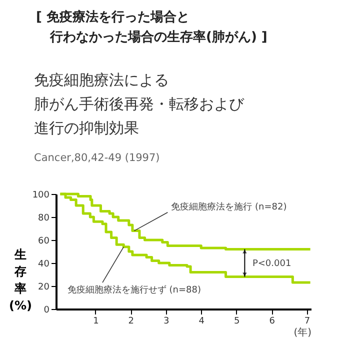 Image resolution: width=350 pixels, height=360 pixels. Describe the element at coordinates (96, 321) in the screenshot. I see `x-tick-label: 1` at that location.